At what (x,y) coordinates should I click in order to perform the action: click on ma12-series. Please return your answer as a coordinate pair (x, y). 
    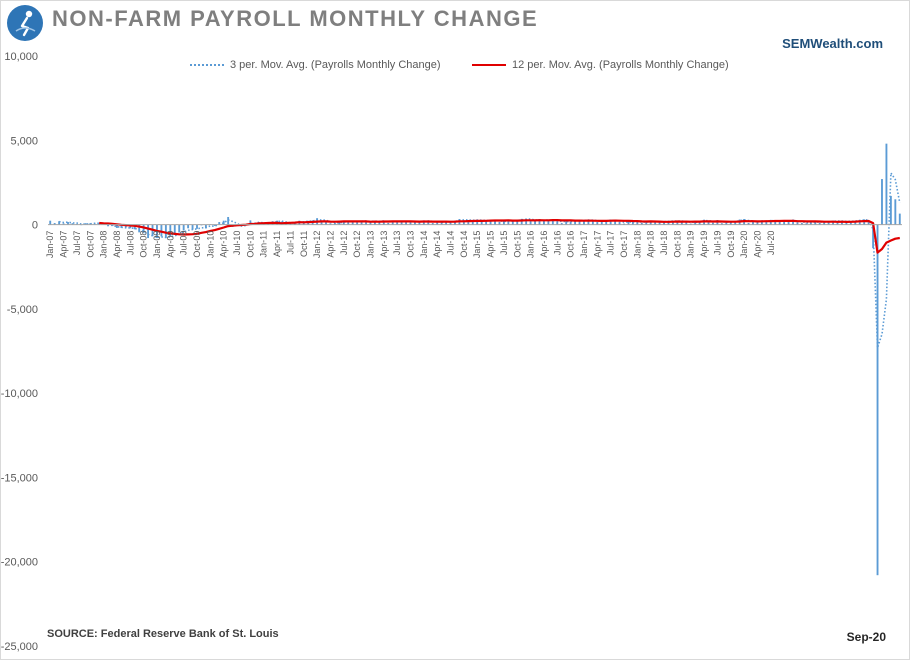
    Looking at the image, I should click on (499, 236).